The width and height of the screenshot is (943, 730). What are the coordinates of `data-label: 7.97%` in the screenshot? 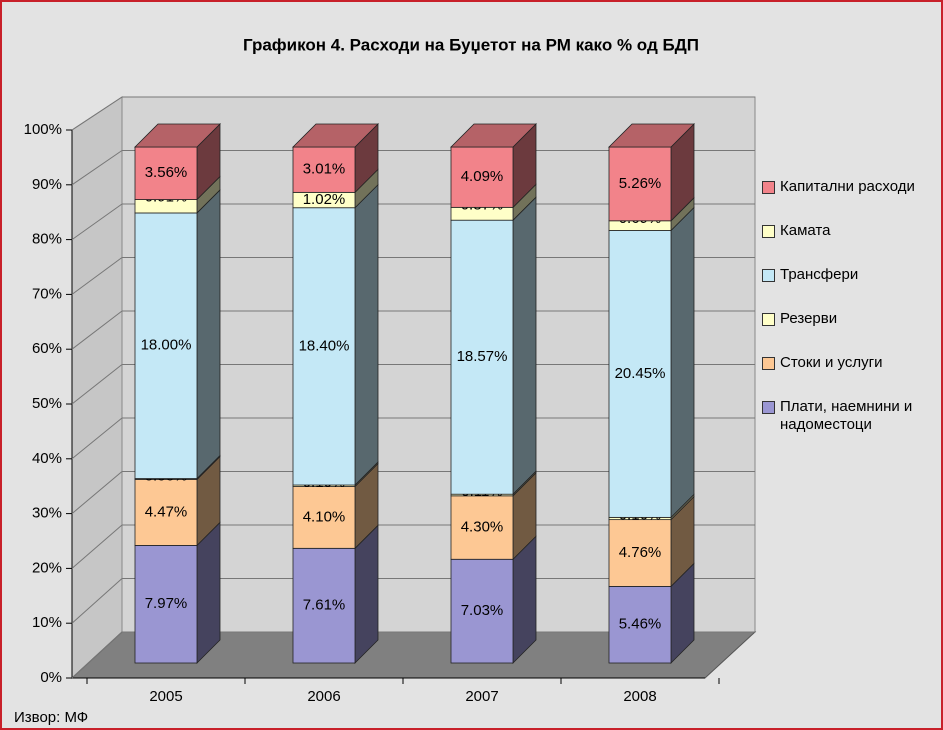 It's located at (166, 603).